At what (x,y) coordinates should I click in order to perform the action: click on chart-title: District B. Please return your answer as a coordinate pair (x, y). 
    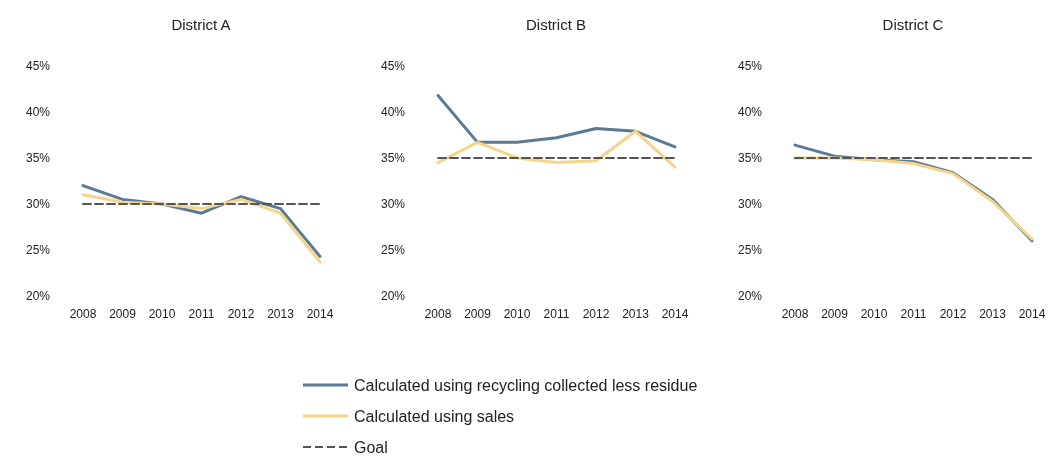
    Looking at the image, I should click on (556, 24).